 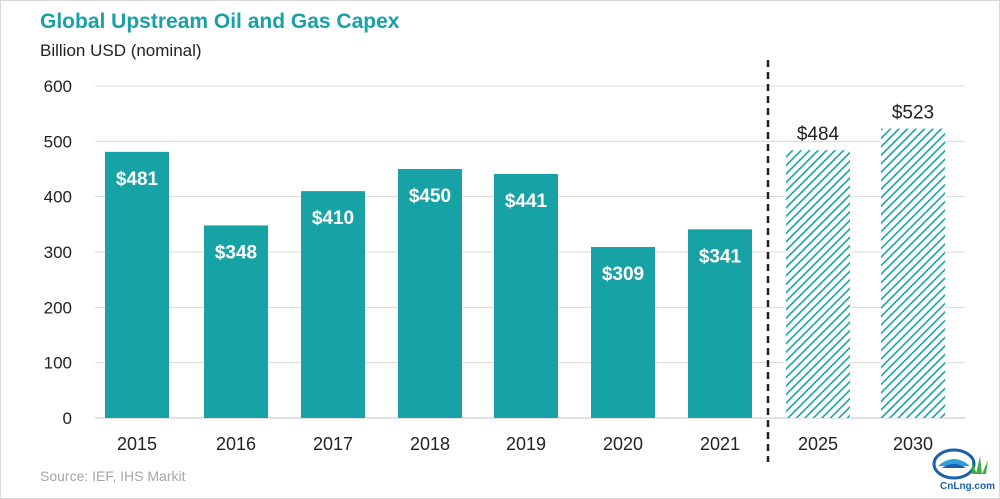 What do you see at coordinates (113, 476) in the screenshot?
I see `source-note: Source: IEF, IHS Markit` at bounding box center [113, 476].